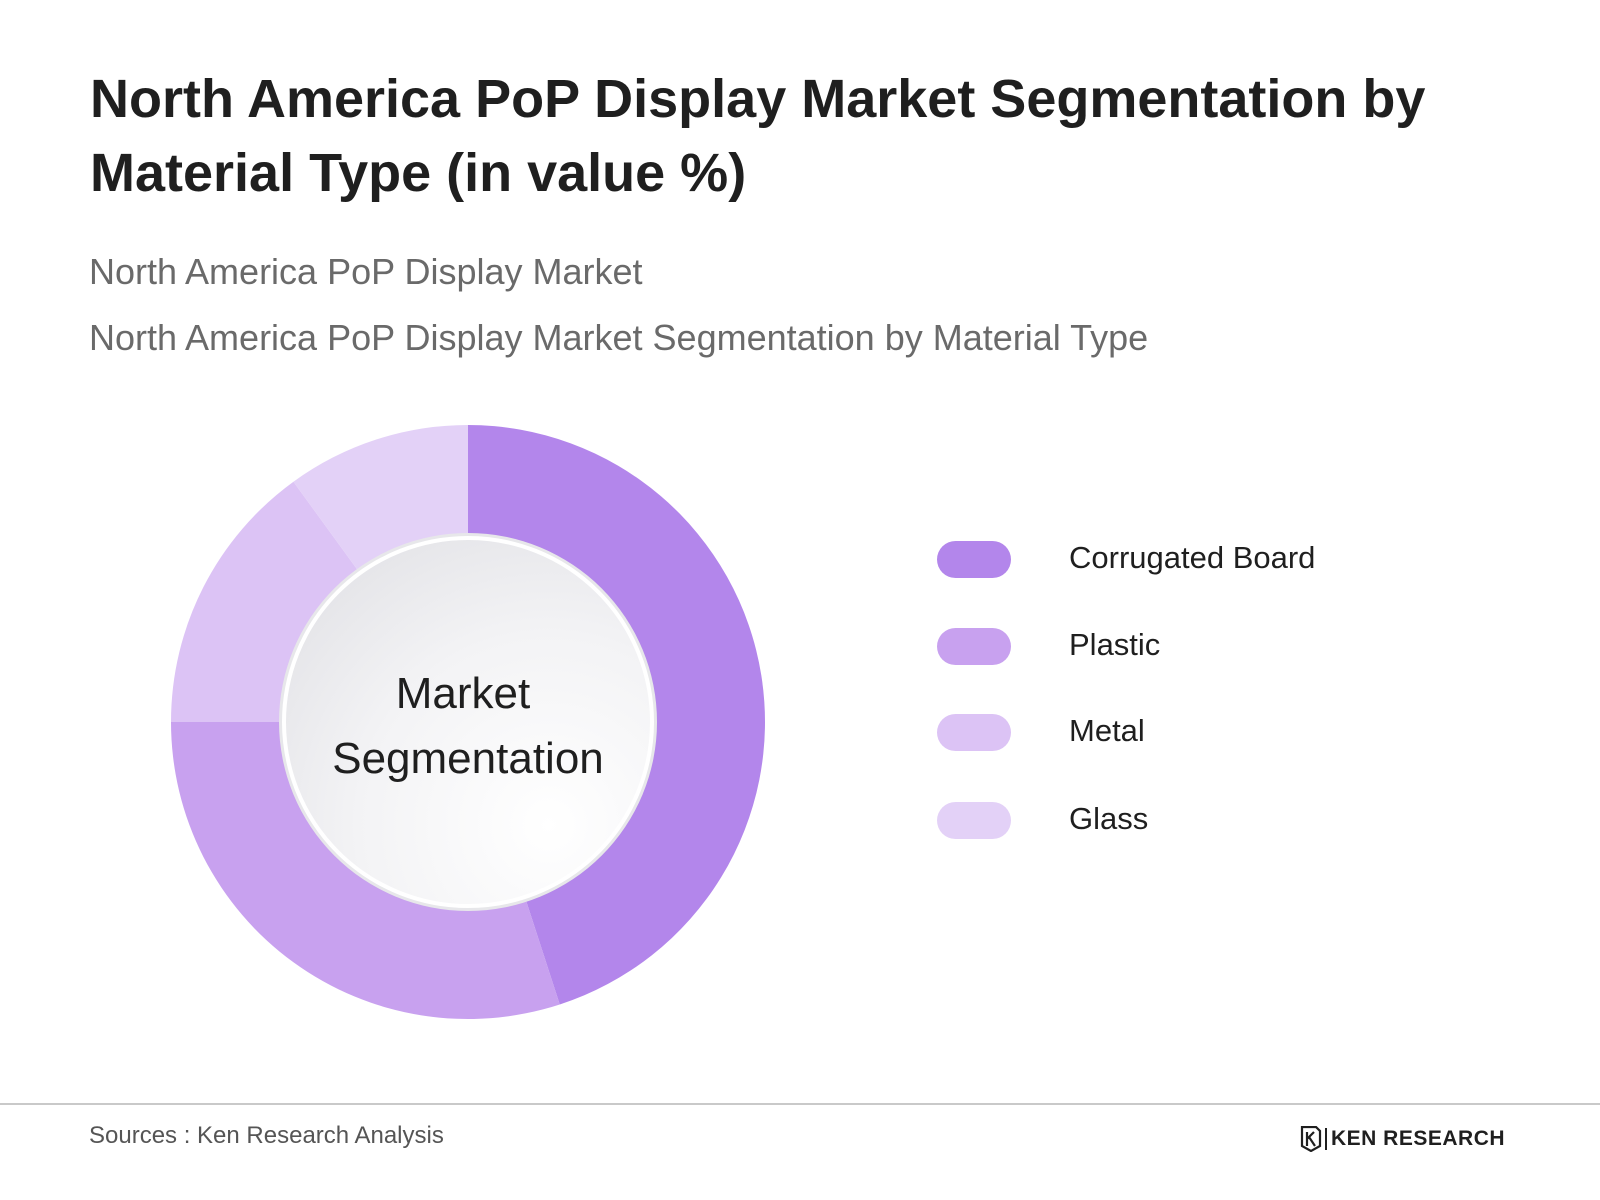 Image resolution: width=1600 pixels, height=1200 pixels. What do you see at coordinates (380, 497) in the screenshot?
I see `donut-slice-glass` at bounding box center [380, 497].